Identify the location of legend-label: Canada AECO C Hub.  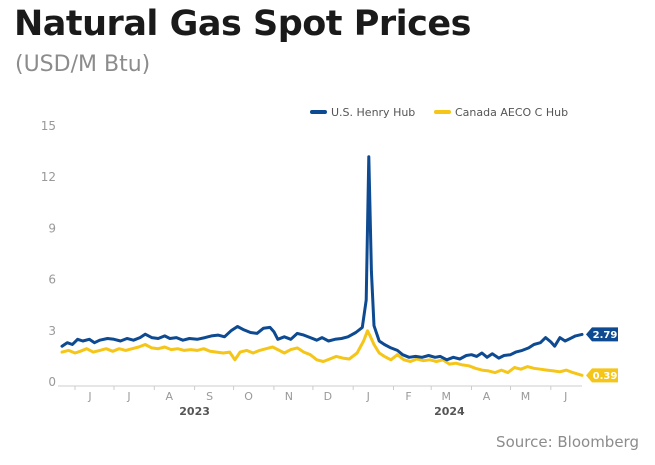
(511, 112).